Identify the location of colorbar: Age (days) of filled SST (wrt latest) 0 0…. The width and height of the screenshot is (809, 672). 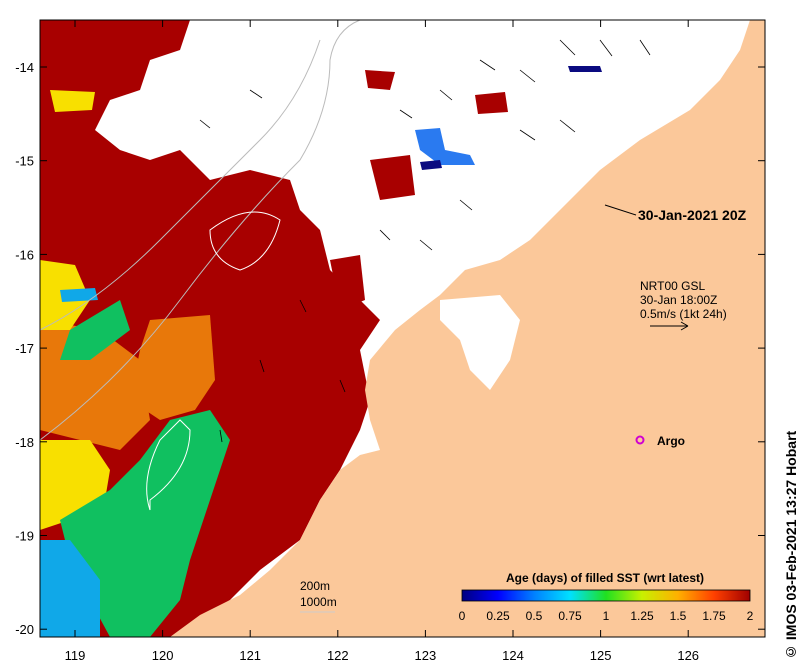
(606, 597).